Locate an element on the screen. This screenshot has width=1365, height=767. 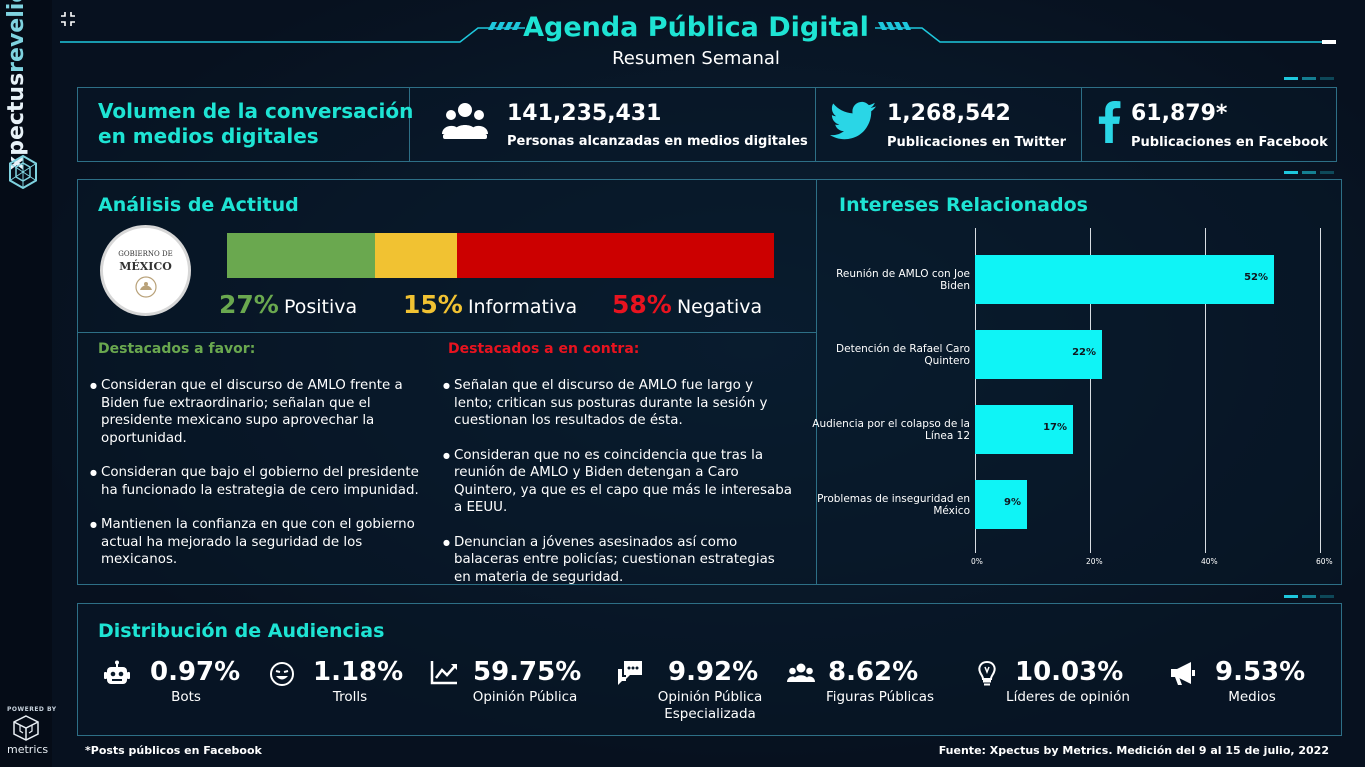
bar-value-label: 52% is located at coordinates (1256, 277).